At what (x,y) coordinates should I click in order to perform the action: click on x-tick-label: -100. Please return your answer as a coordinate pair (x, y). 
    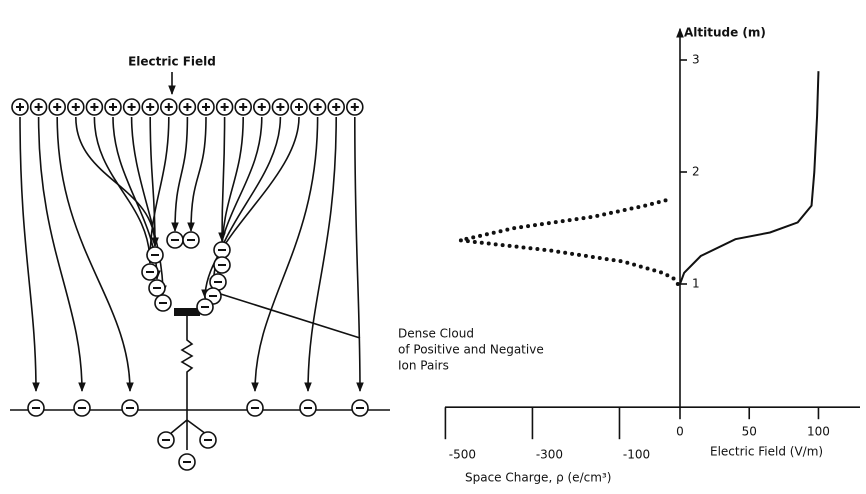
    Looking at the image, I should click on (636, 455).